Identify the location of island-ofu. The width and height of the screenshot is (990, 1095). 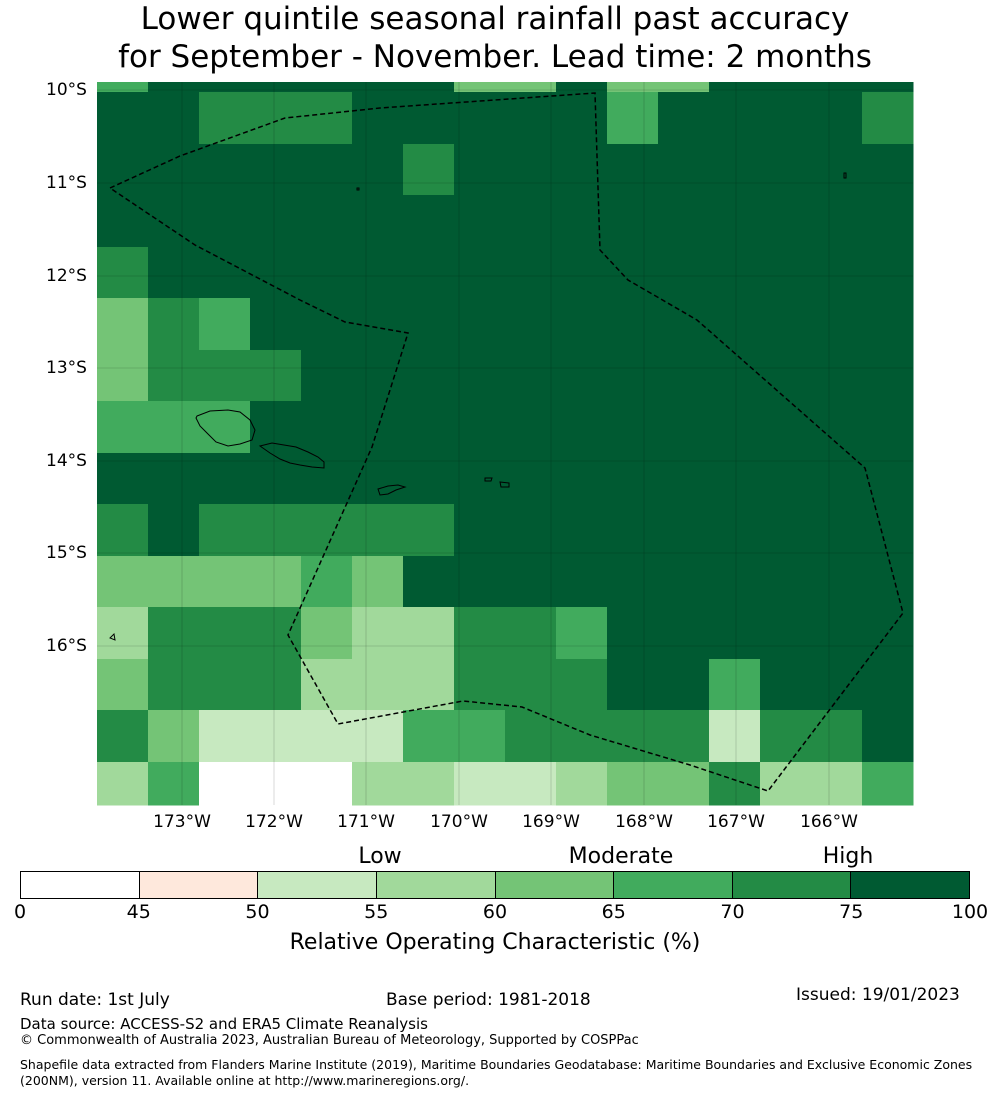
(488, 479).